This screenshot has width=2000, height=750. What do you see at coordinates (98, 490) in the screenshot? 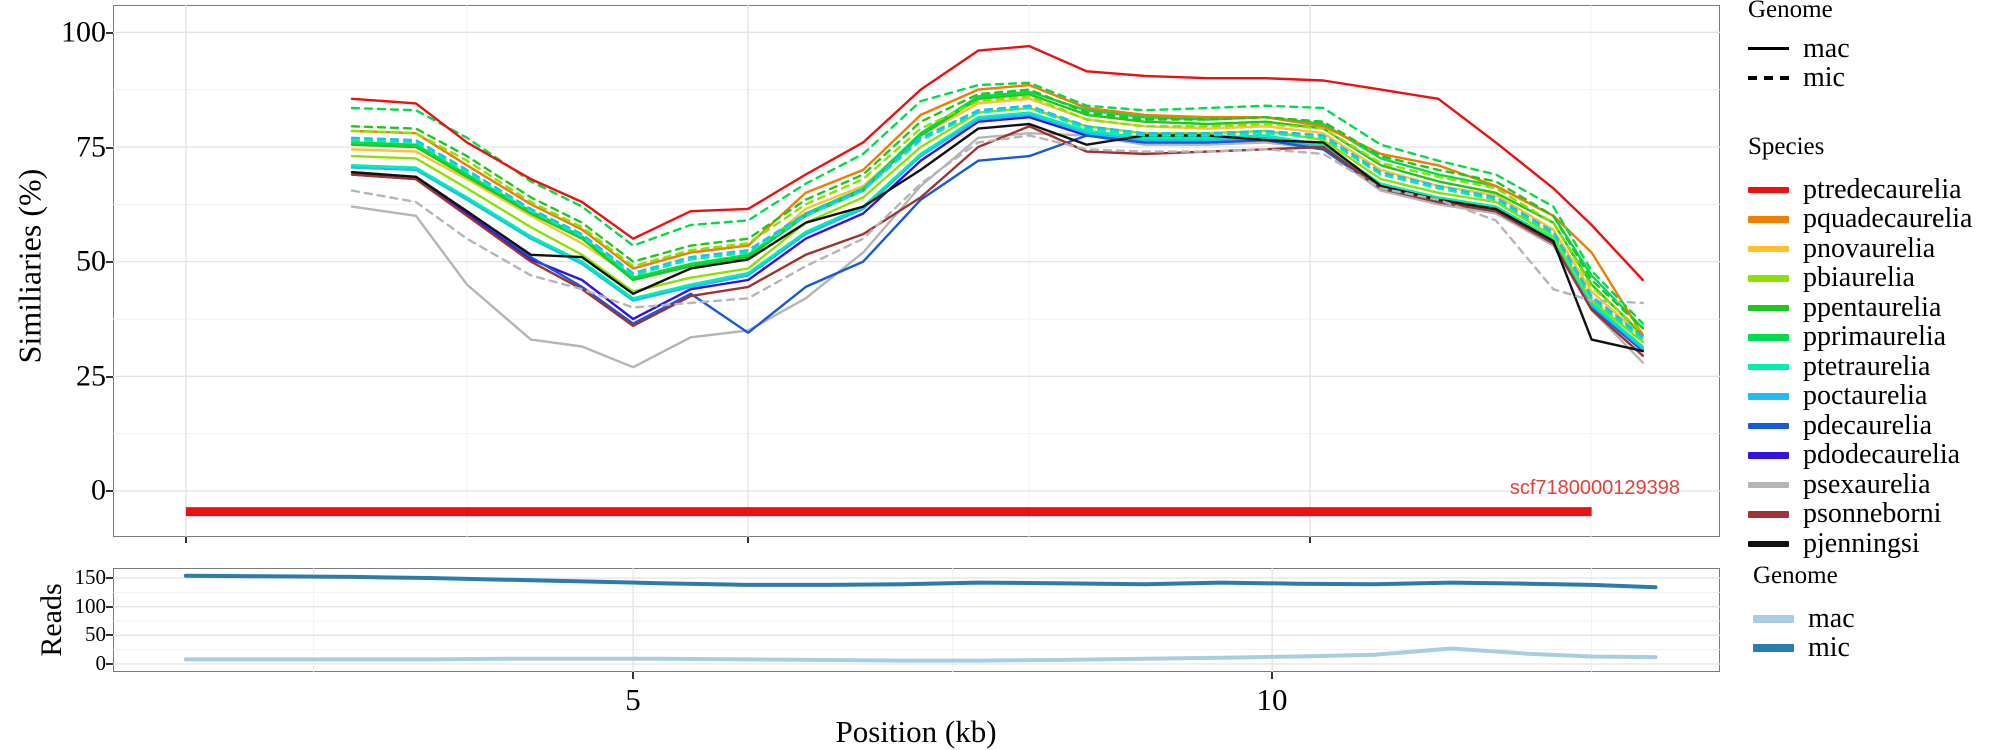
I see `main-ytick-0: 0` at bounding box center [98, 490].